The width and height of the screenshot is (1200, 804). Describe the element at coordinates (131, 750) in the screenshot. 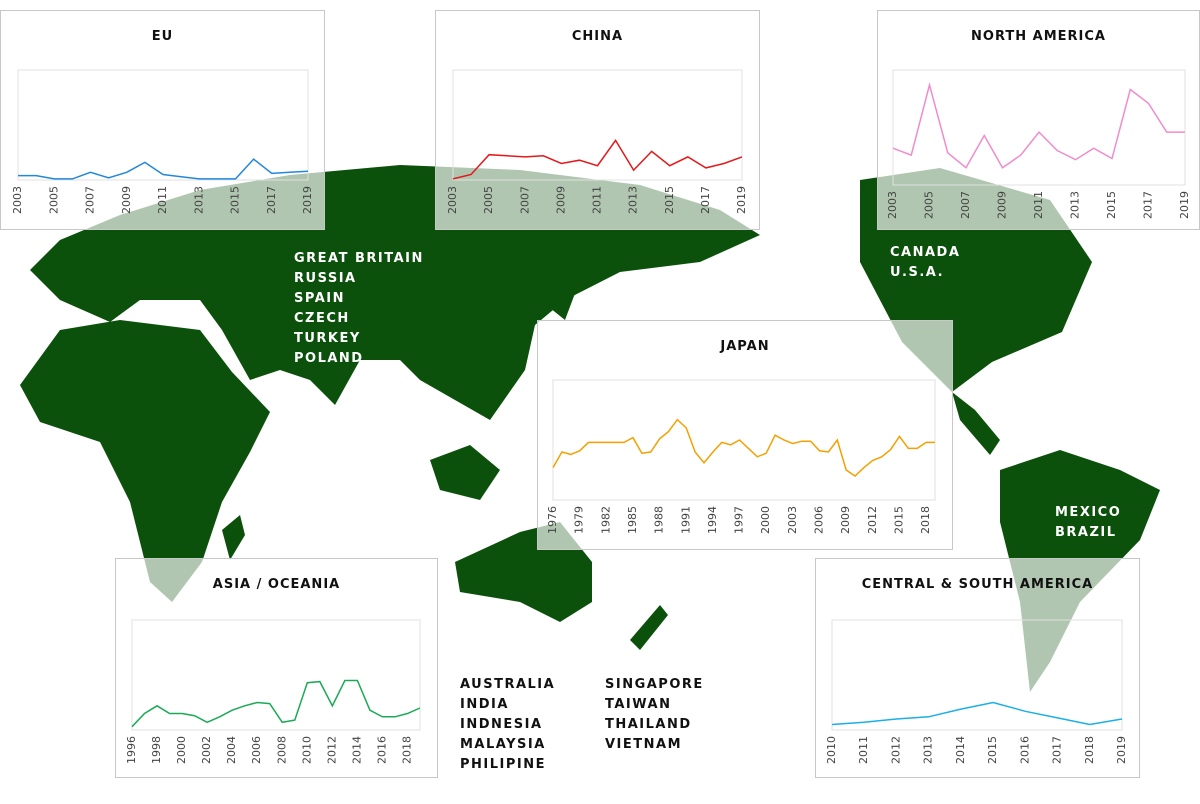

I see `x-tick-label: 1996` at that location.